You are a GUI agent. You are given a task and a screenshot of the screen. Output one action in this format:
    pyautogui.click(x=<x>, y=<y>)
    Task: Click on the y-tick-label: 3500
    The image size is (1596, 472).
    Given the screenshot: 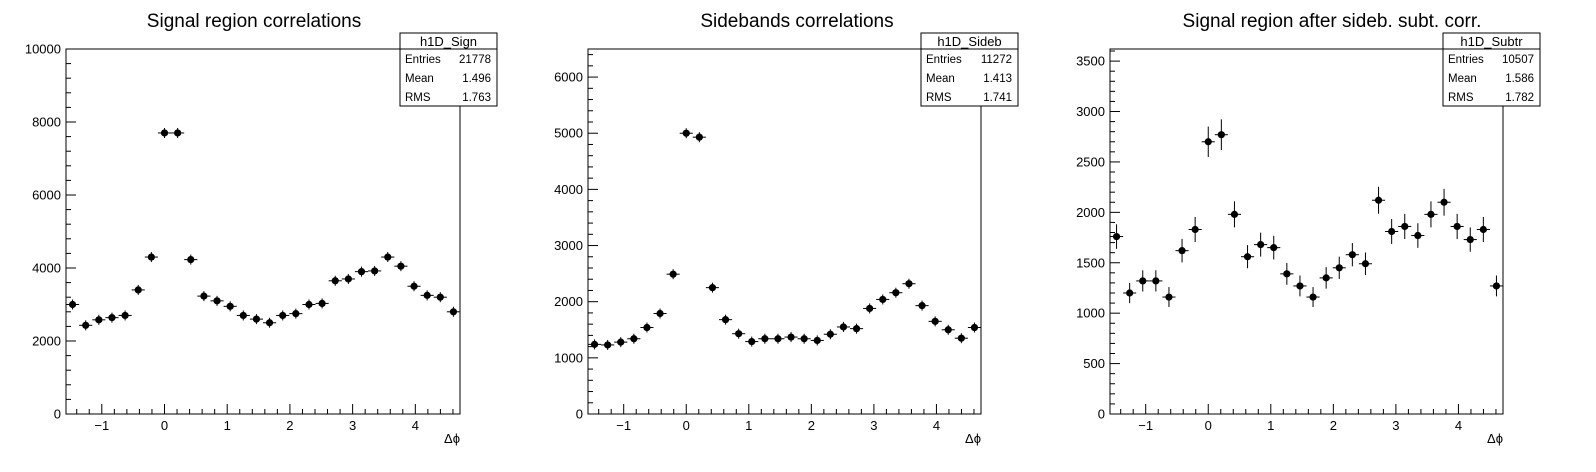 What is the action you would take?
    pyautogui.click(x=1090, y=61)
    